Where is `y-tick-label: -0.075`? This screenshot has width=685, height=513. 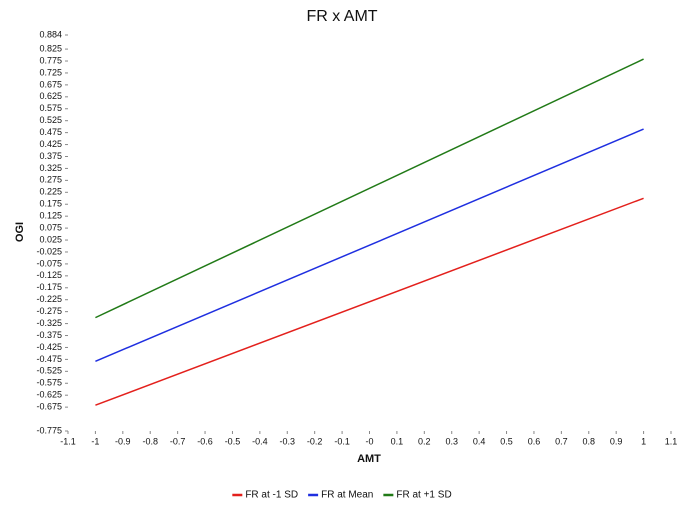 y-tick-label: -0.075 is located at coordinates (49, 263).